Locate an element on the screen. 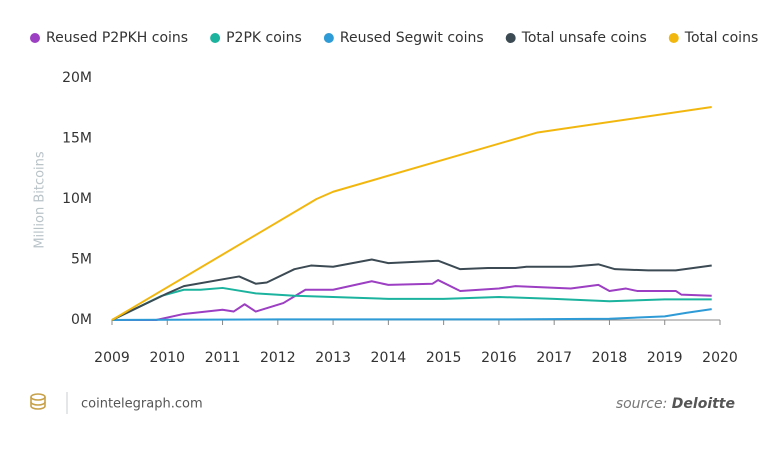 The width and height of the screenshot is (768, 451). x-tick-label: 2017 is located at coordinates (554, 358).